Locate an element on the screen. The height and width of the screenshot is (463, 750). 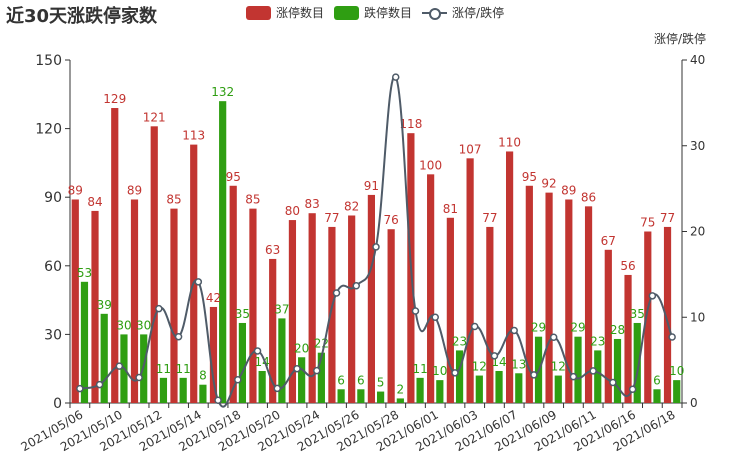
data-label-limit-up: 83 is located at coordinates (312, 204).